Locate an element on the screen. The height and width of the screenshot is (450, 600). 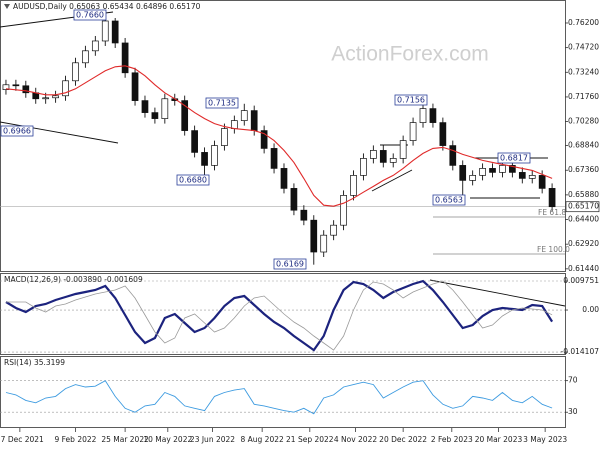
annotation: 0.6817 is located at coordinates (514, 158).